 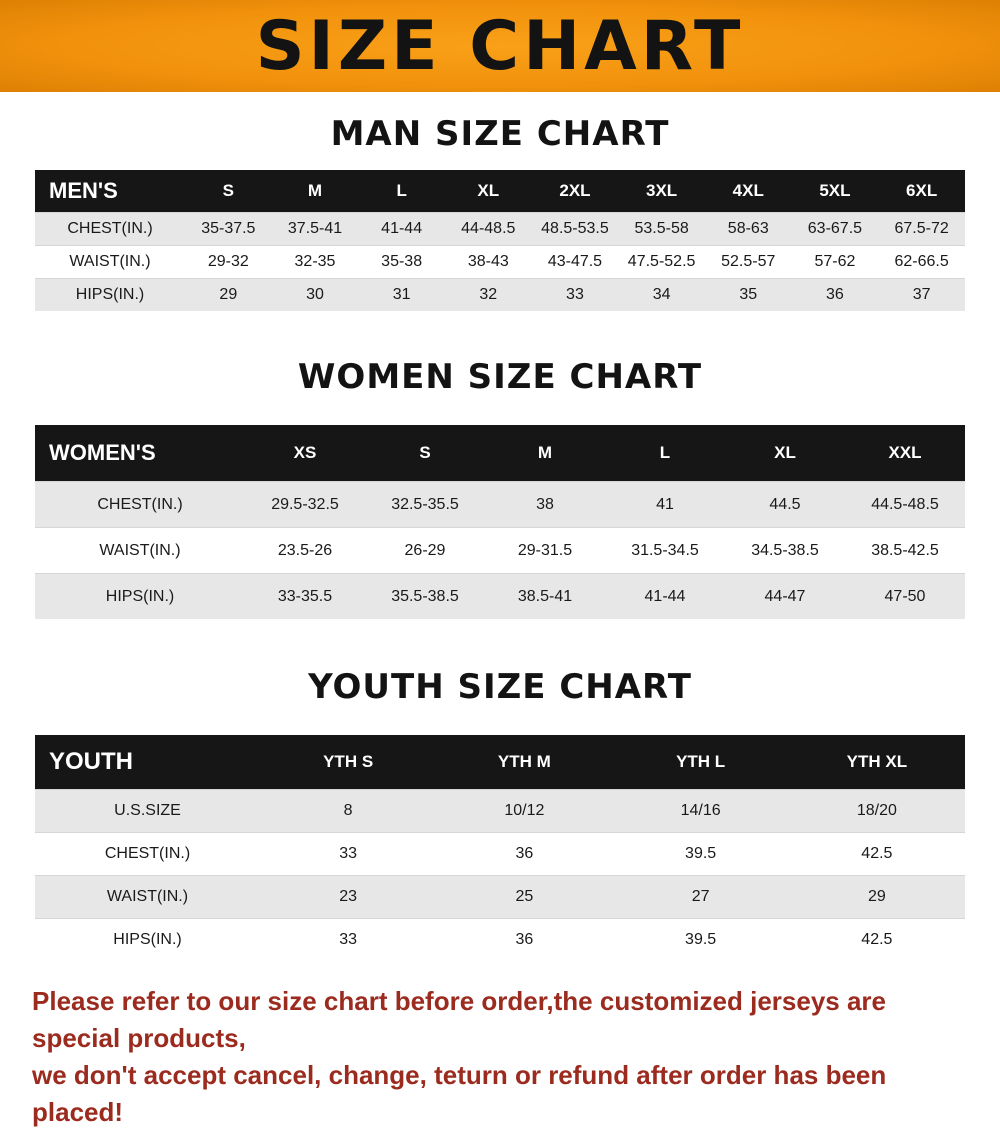 I want to click on table-header-cell: 6XL, so click(x=921, y=191).